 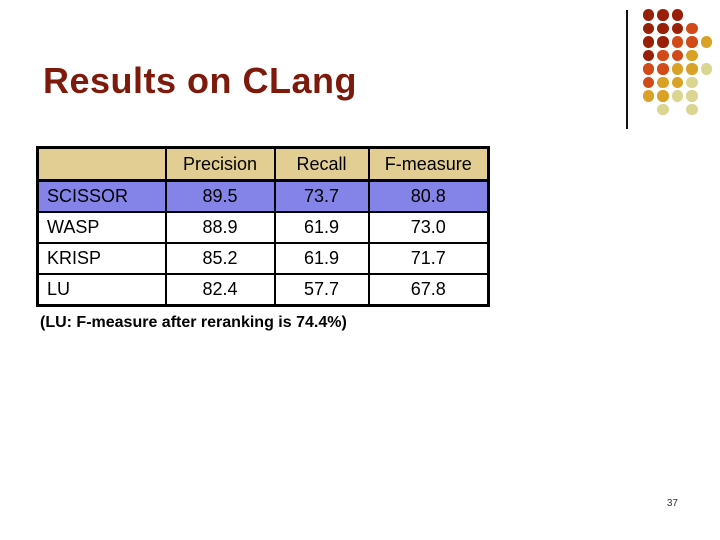 What do you see at coordinates (428, 290) in the screenshot?
I see `cell-fmeasure: 67.8` at bounding box center [428, 290].